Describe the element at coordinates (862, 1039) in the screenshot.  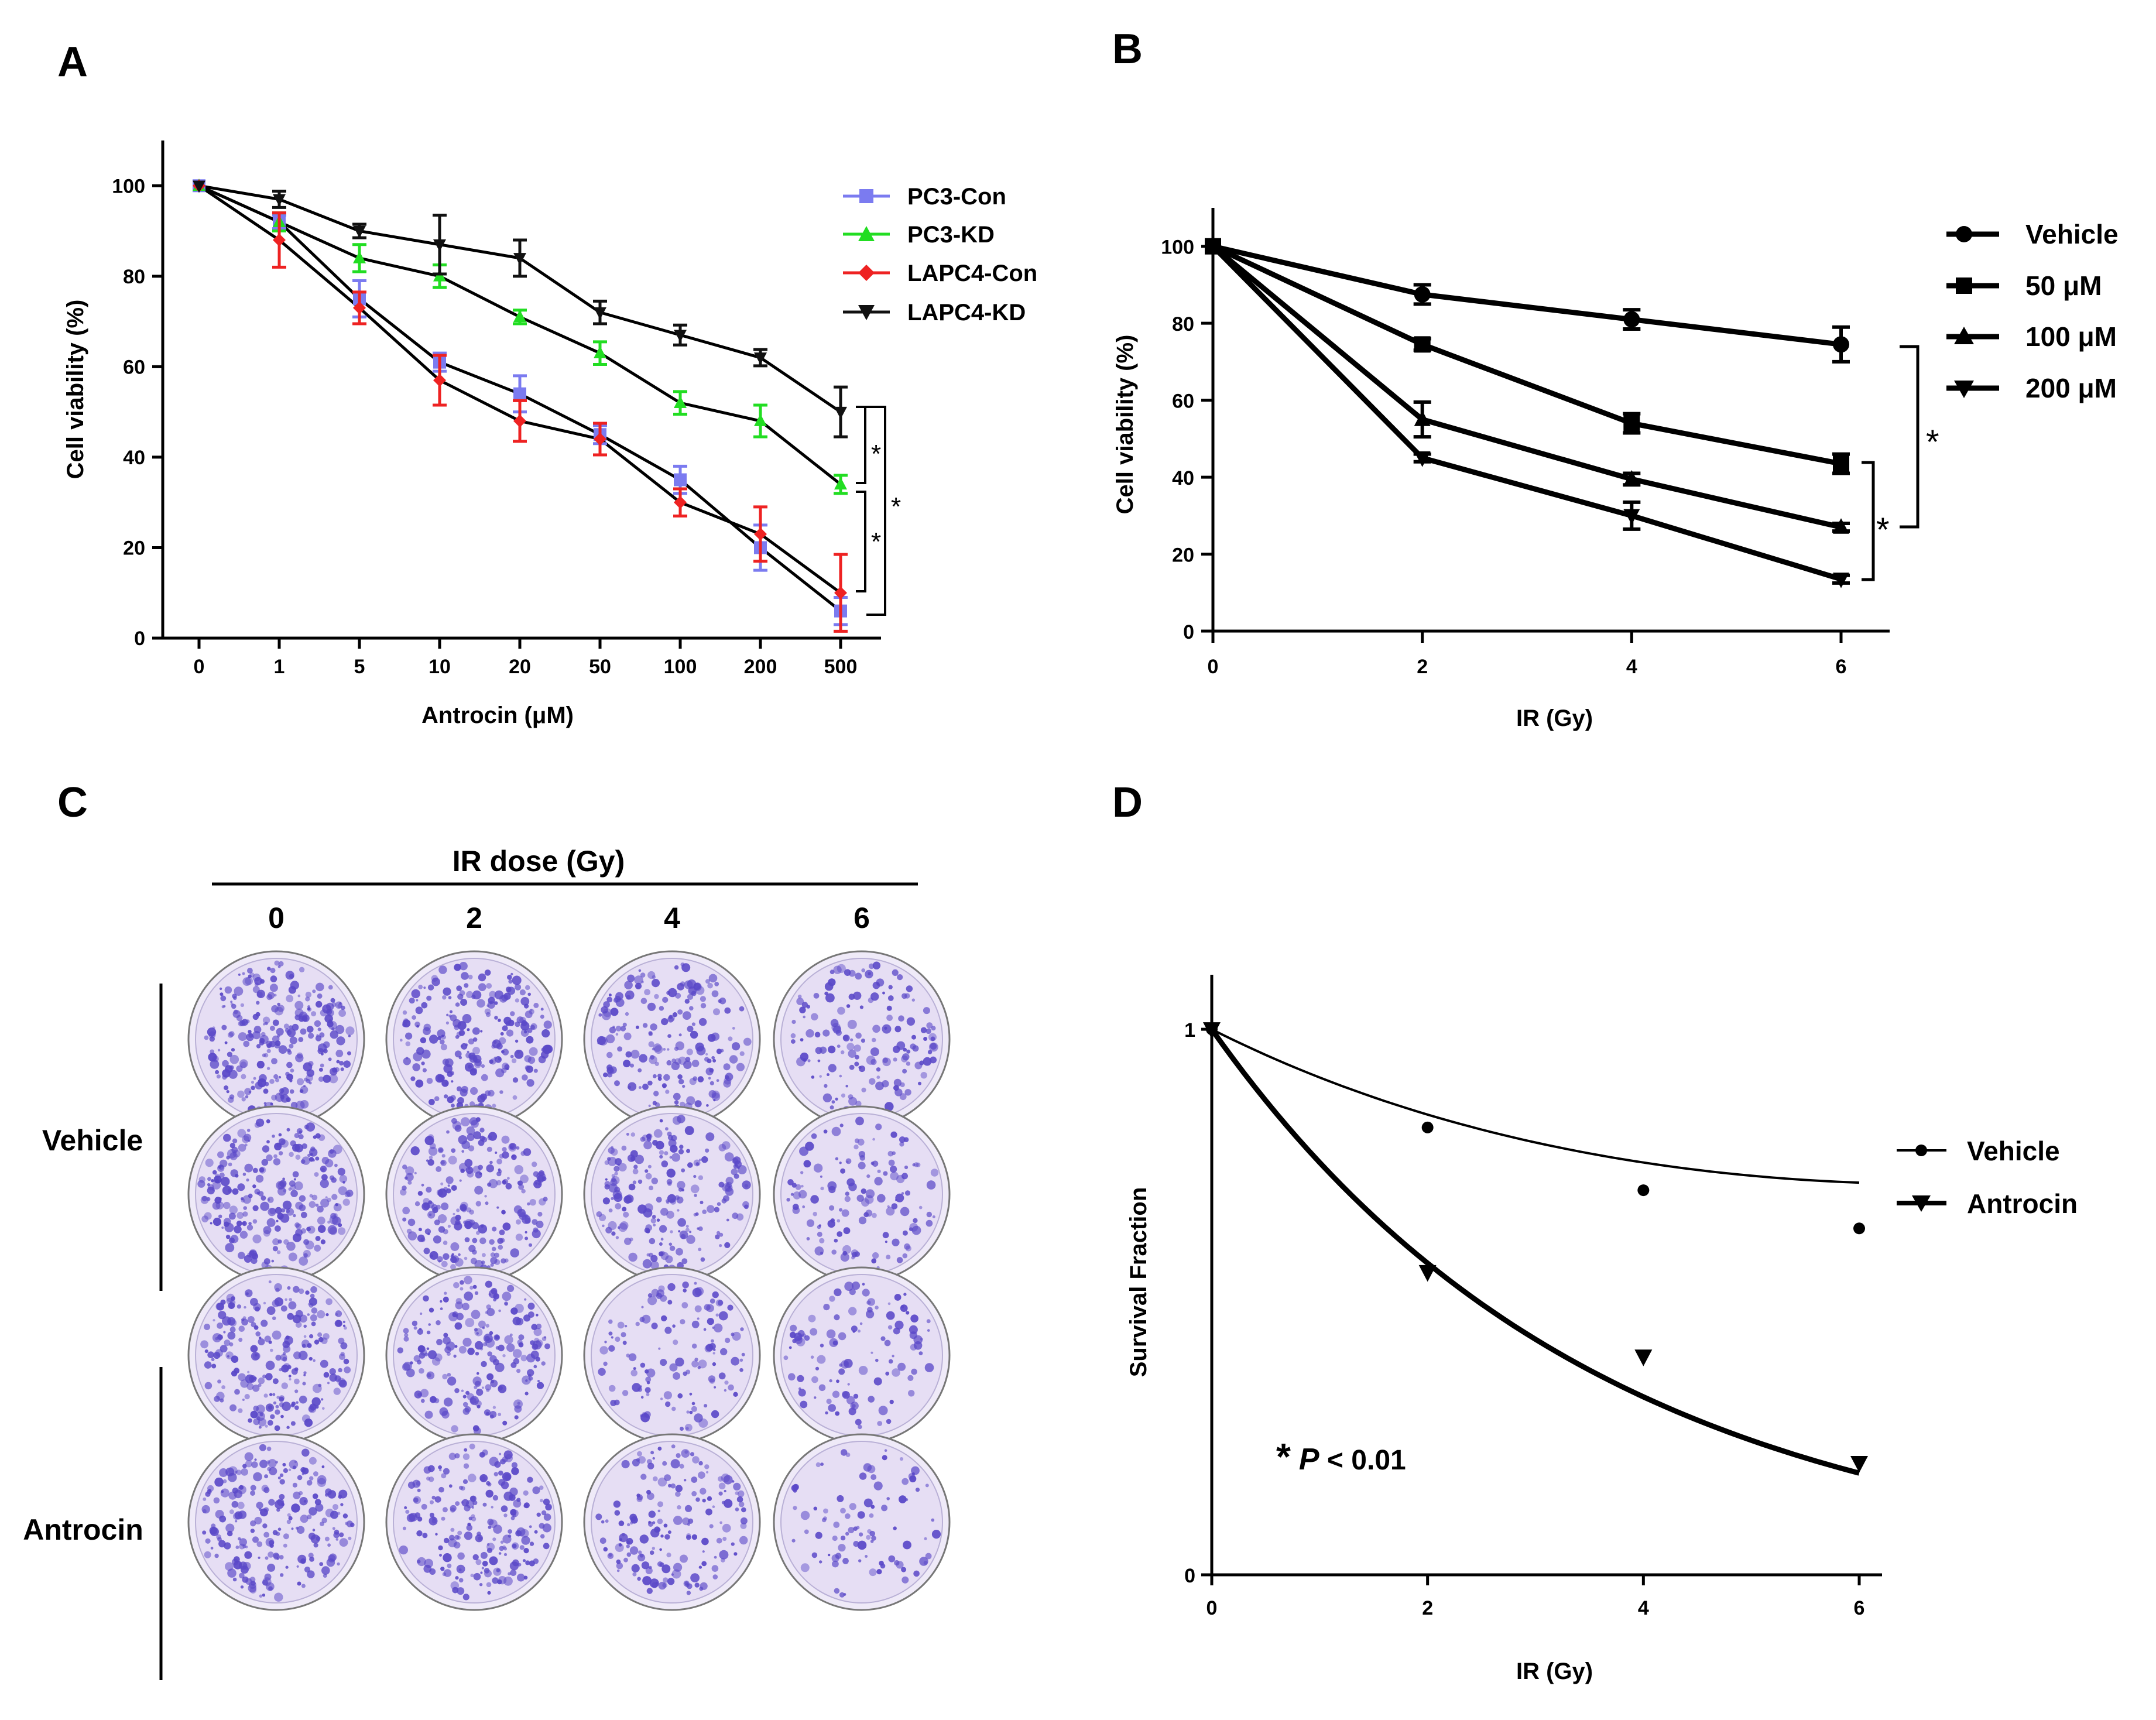
I see `colony-dish-r0-c3` at that location.